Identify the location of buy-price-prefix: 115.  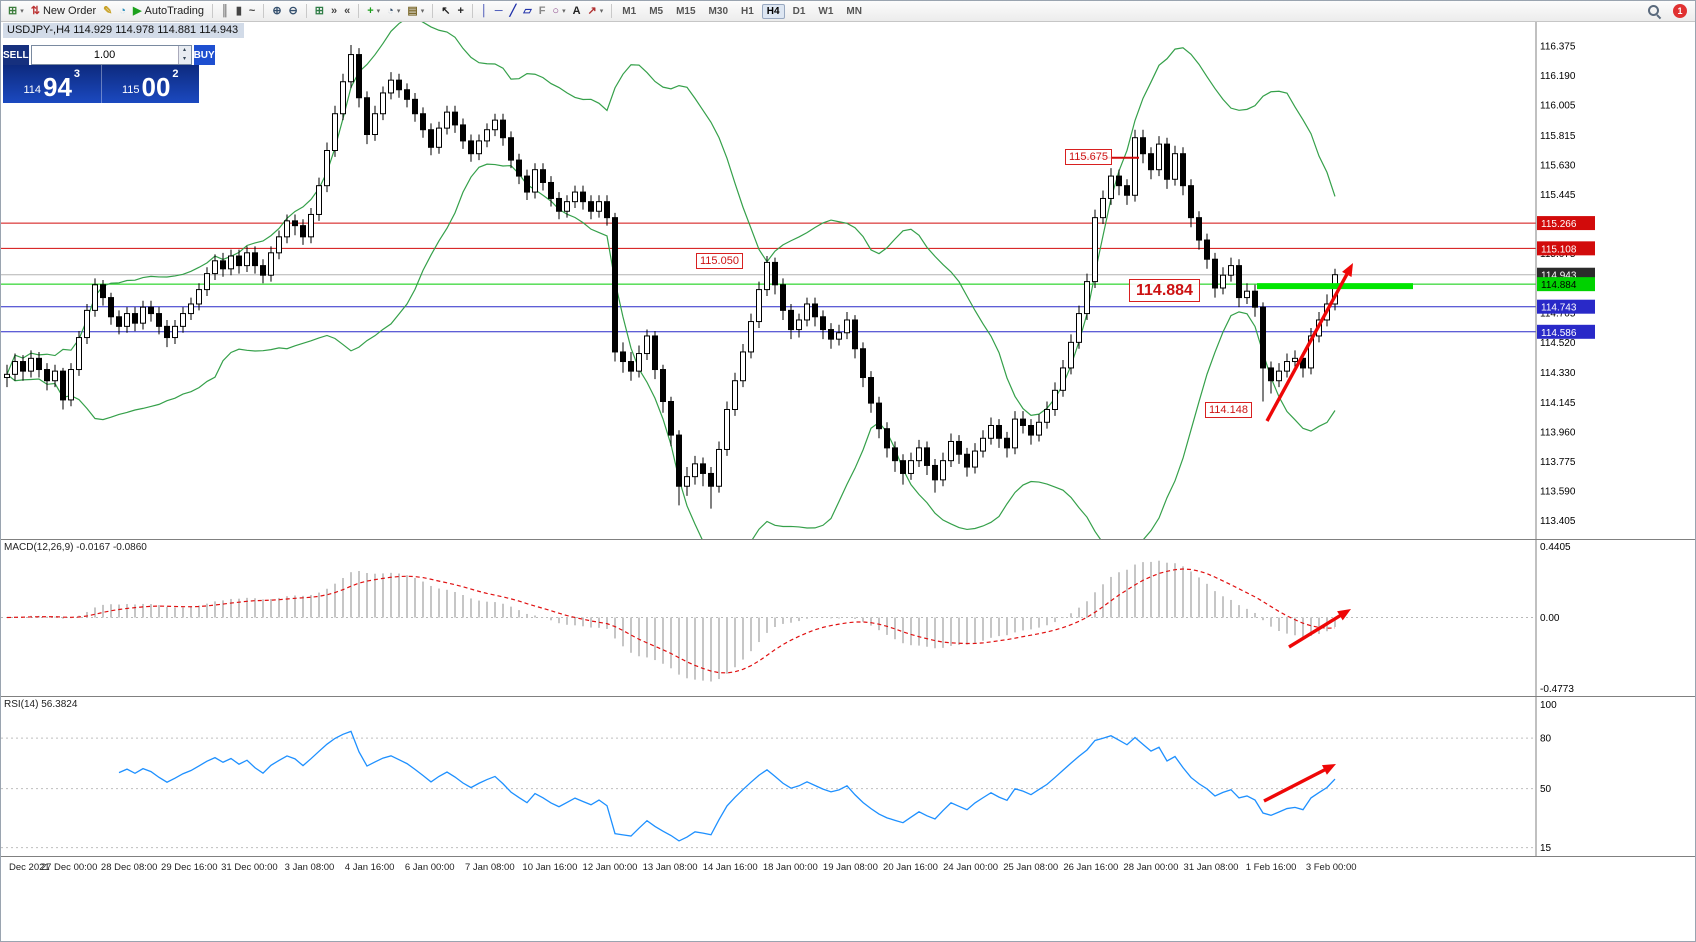
(130, 90).